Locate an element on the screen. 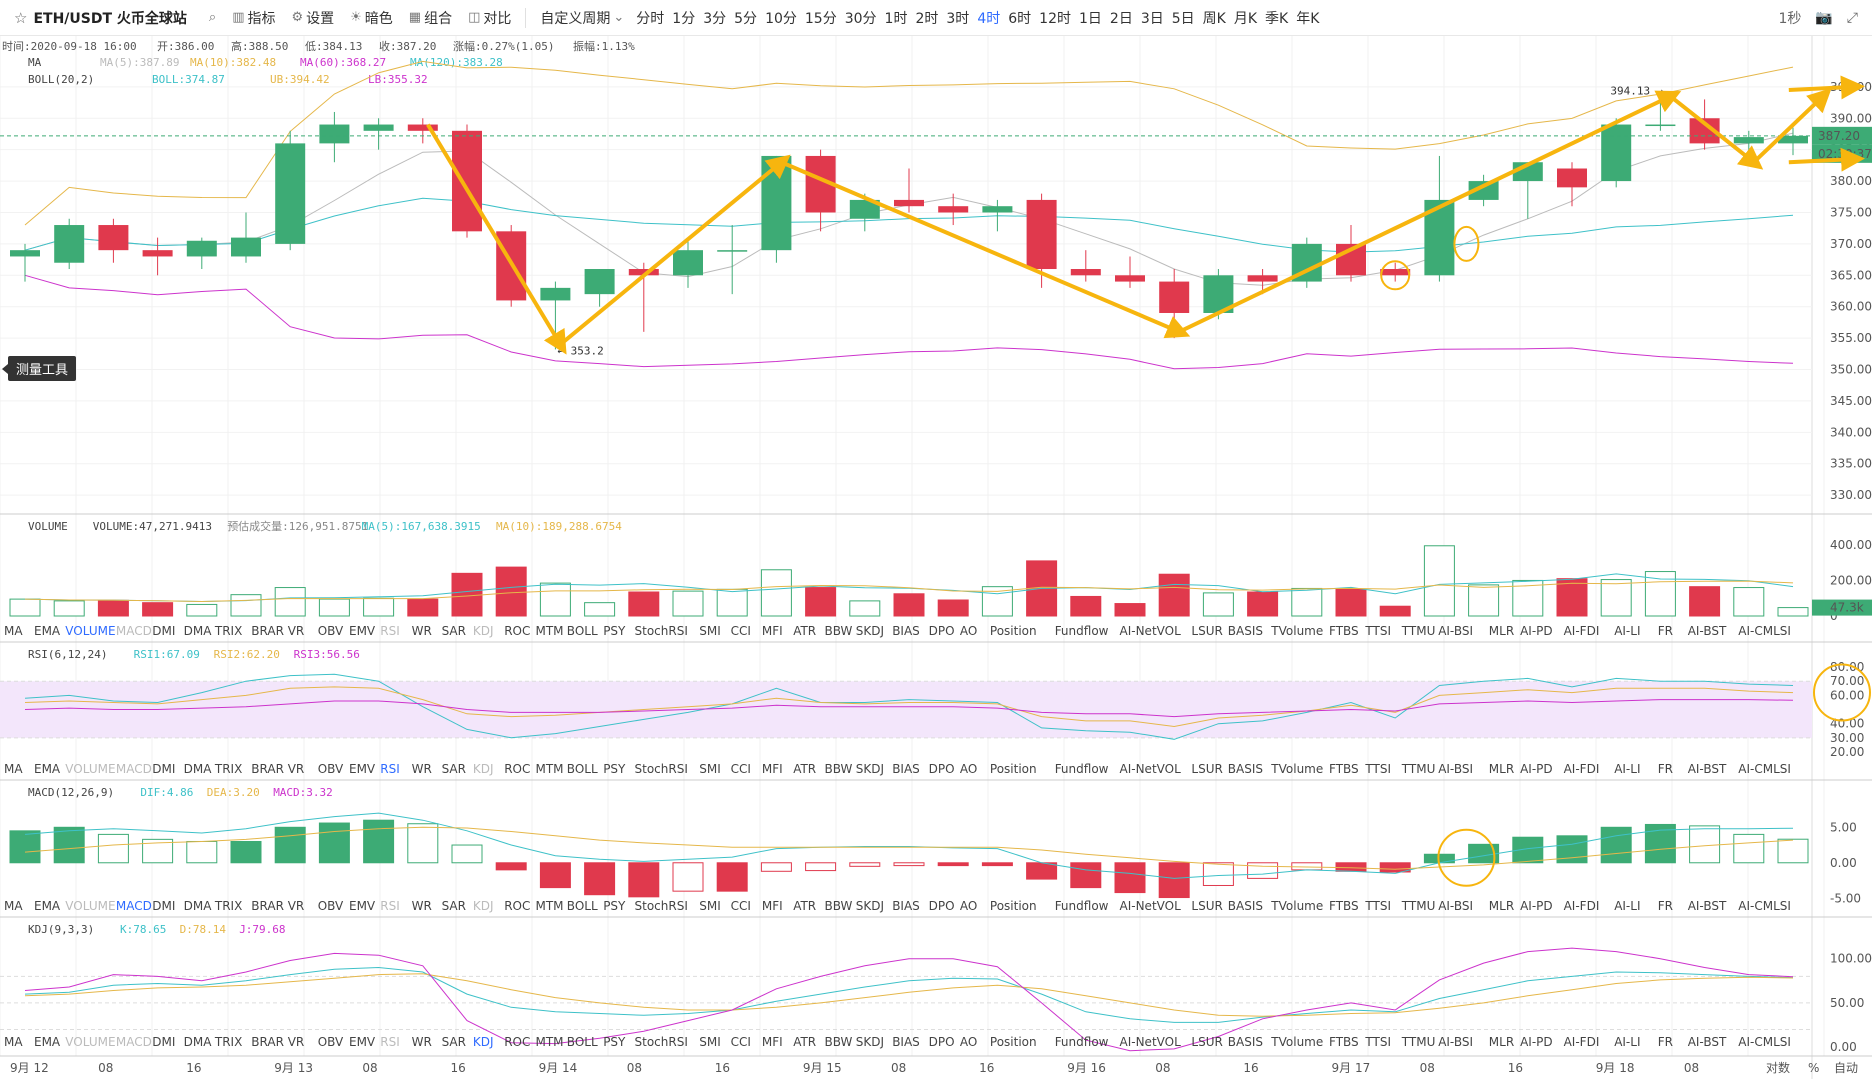 This screenshot has height=1079, width=1872. indicator-tab-34: TVolume is located at coordinates (1296, 769).